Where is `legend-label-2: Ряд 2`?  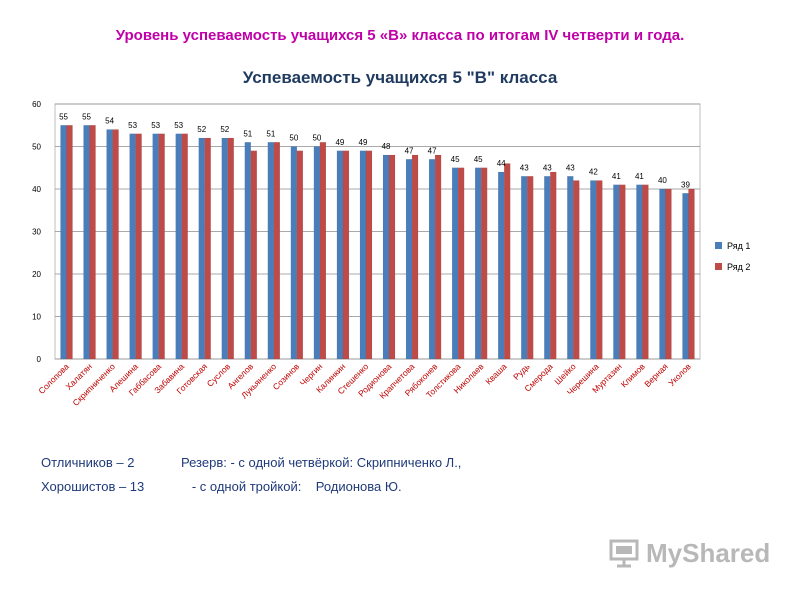 legend-label-2: Ряд 2 is located at coordinates (738, 267).